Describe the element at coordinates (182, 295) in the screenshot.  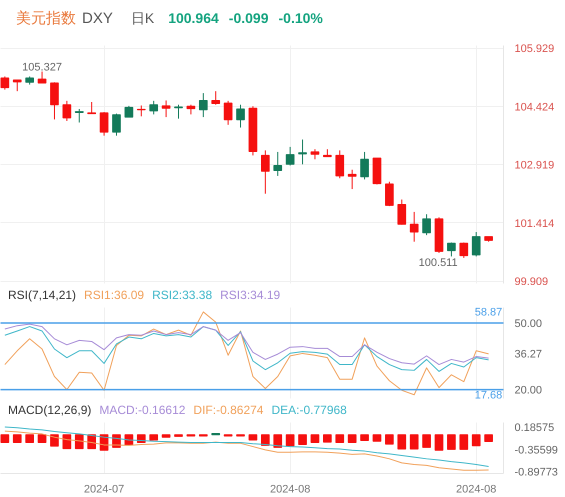
I see `text: RSI2:33.38` at that location.